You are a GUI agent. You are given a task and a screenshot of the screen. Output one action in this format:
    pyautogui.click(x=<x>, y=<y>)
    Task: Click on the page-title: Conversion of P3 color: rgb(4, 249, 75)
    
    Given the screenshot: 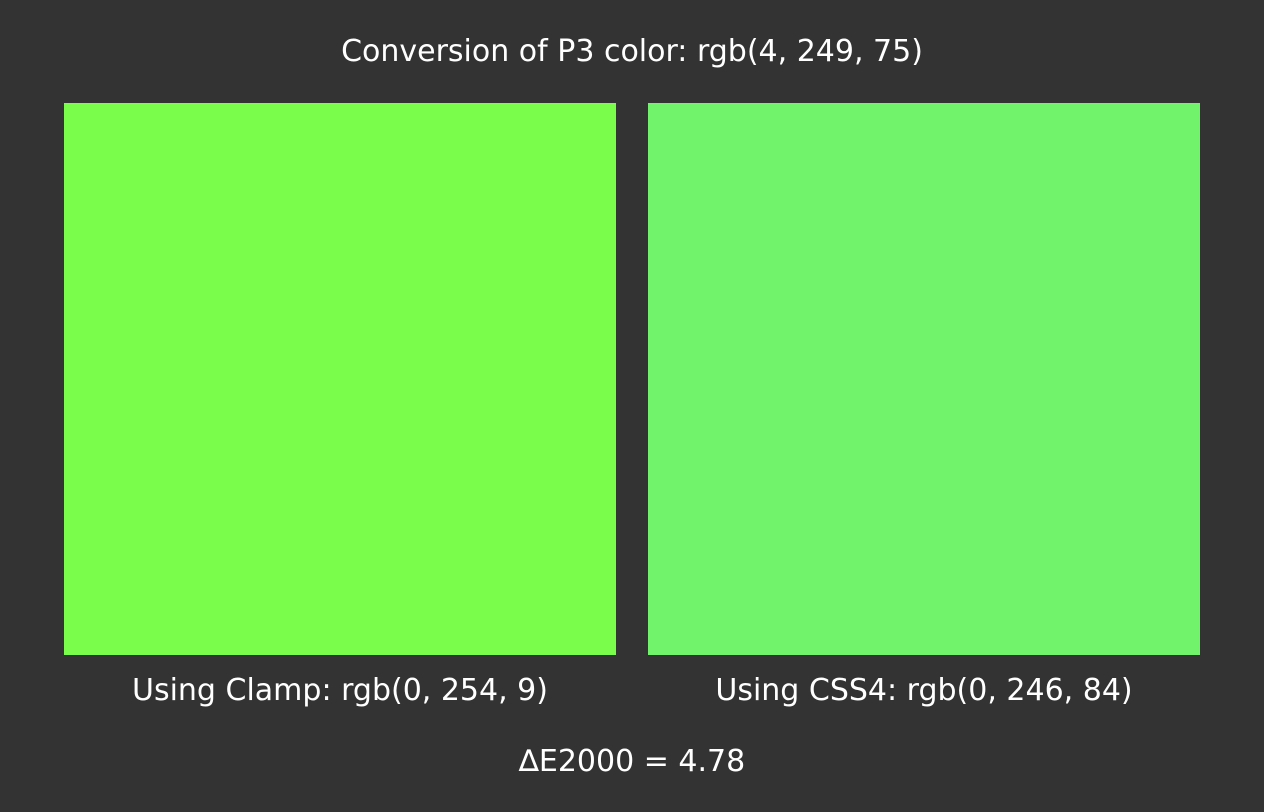 What is the action you would take?
    pyautogui.click(x=632, y=51)
    